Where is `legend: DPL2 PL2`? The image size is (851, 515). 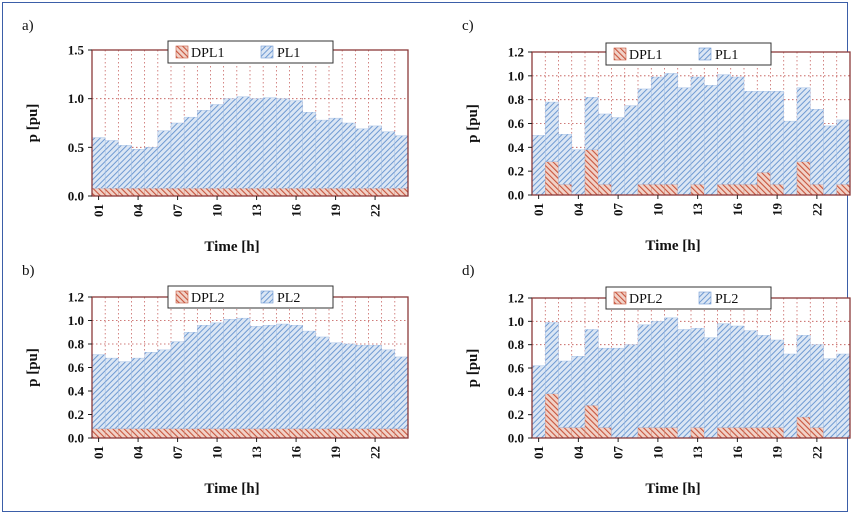 legend: DPL2 PL2 is located at coordinates (250, 297).